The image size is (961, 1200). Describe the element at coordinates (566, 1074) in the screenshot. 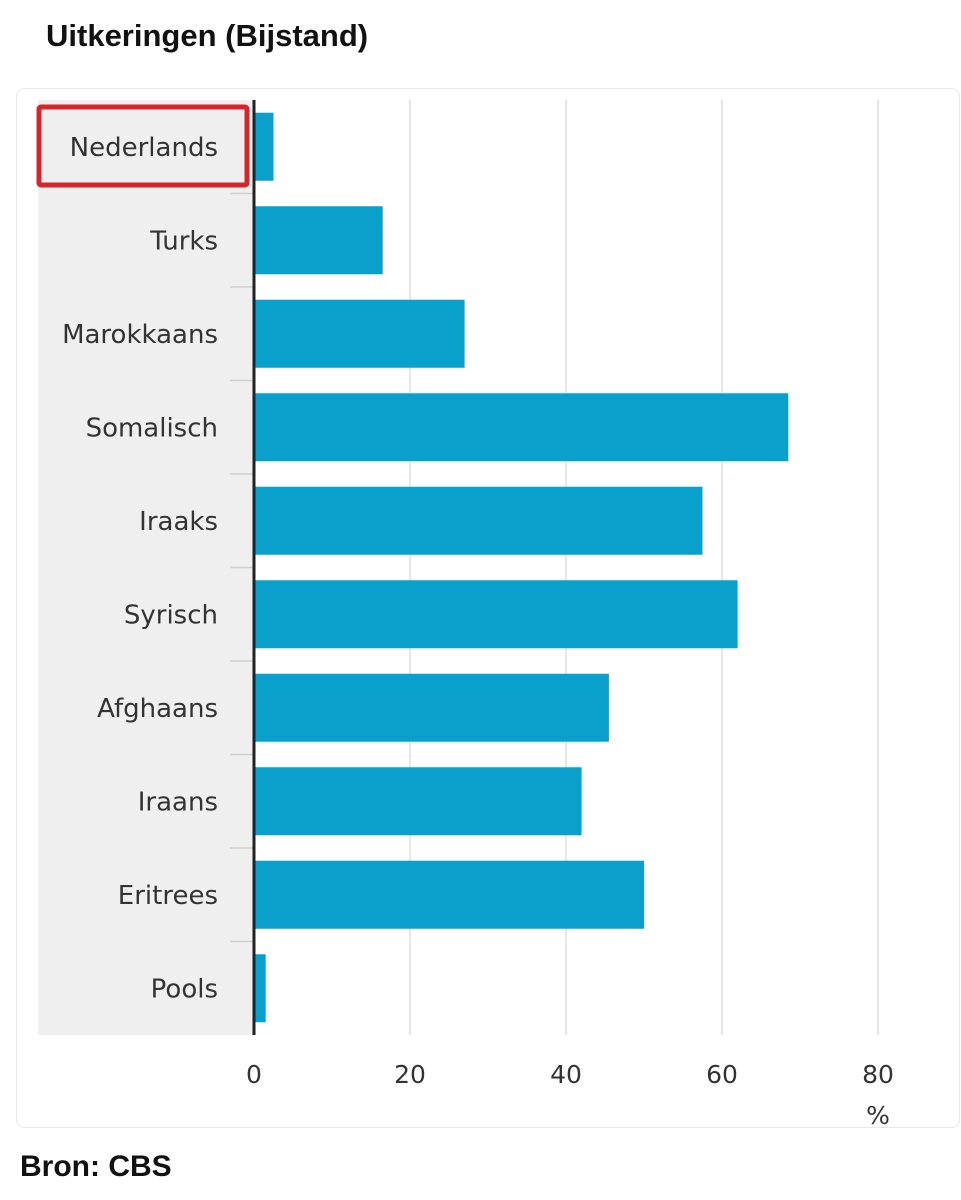

I see `x-tick-label: 40` at that location.